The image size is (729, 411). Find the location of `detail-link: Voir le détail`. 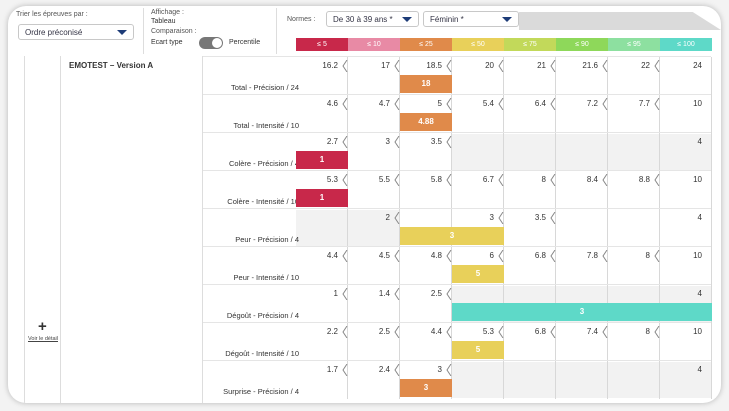

detail-link: Voir le détail is located at coordinates (43, 339).